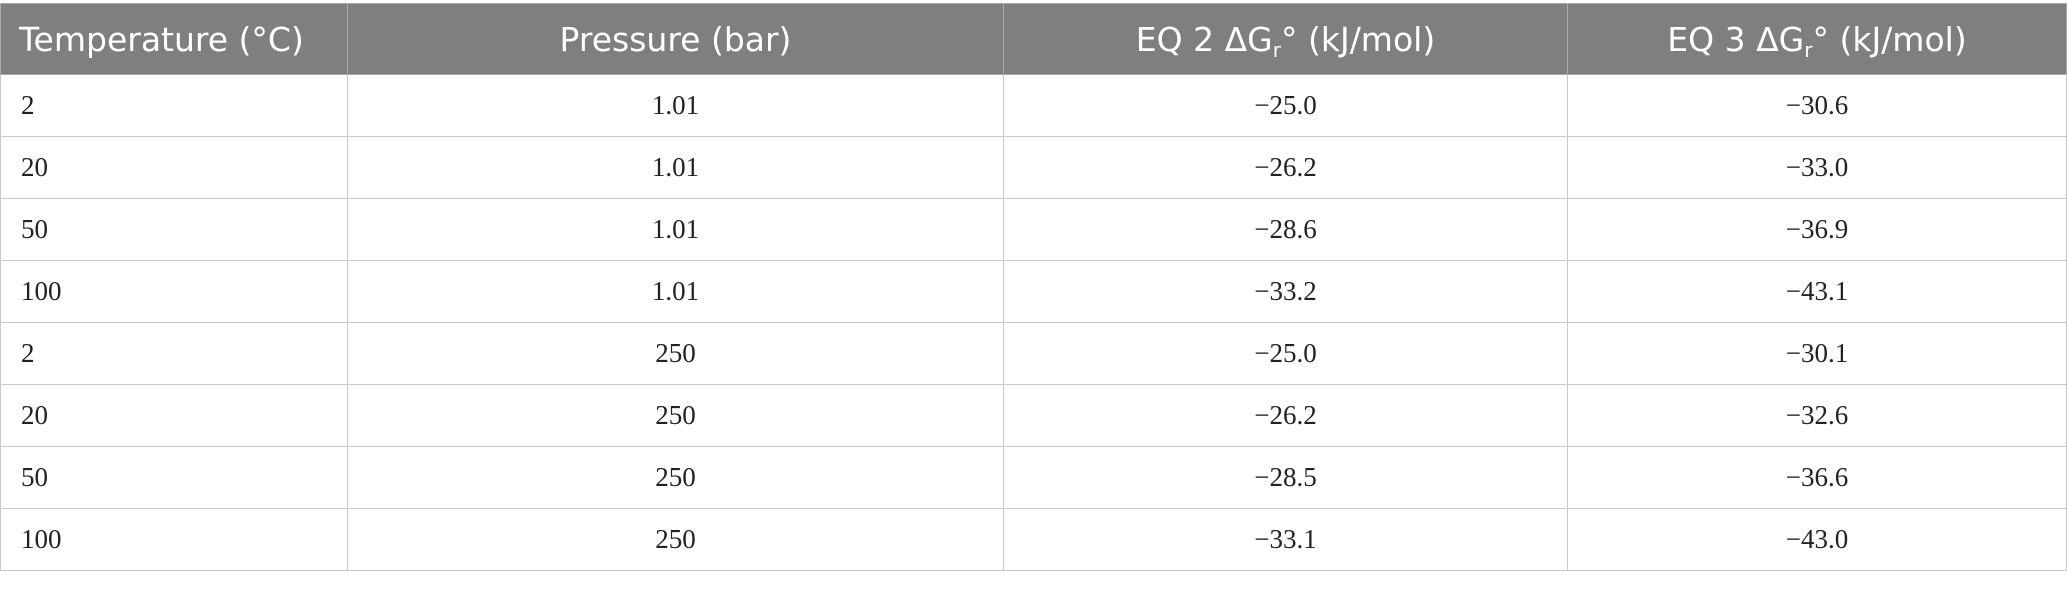  Describe the element at coordinates (1285, 477) in the screenshot. I see `table-cell: −28.5` at that location.